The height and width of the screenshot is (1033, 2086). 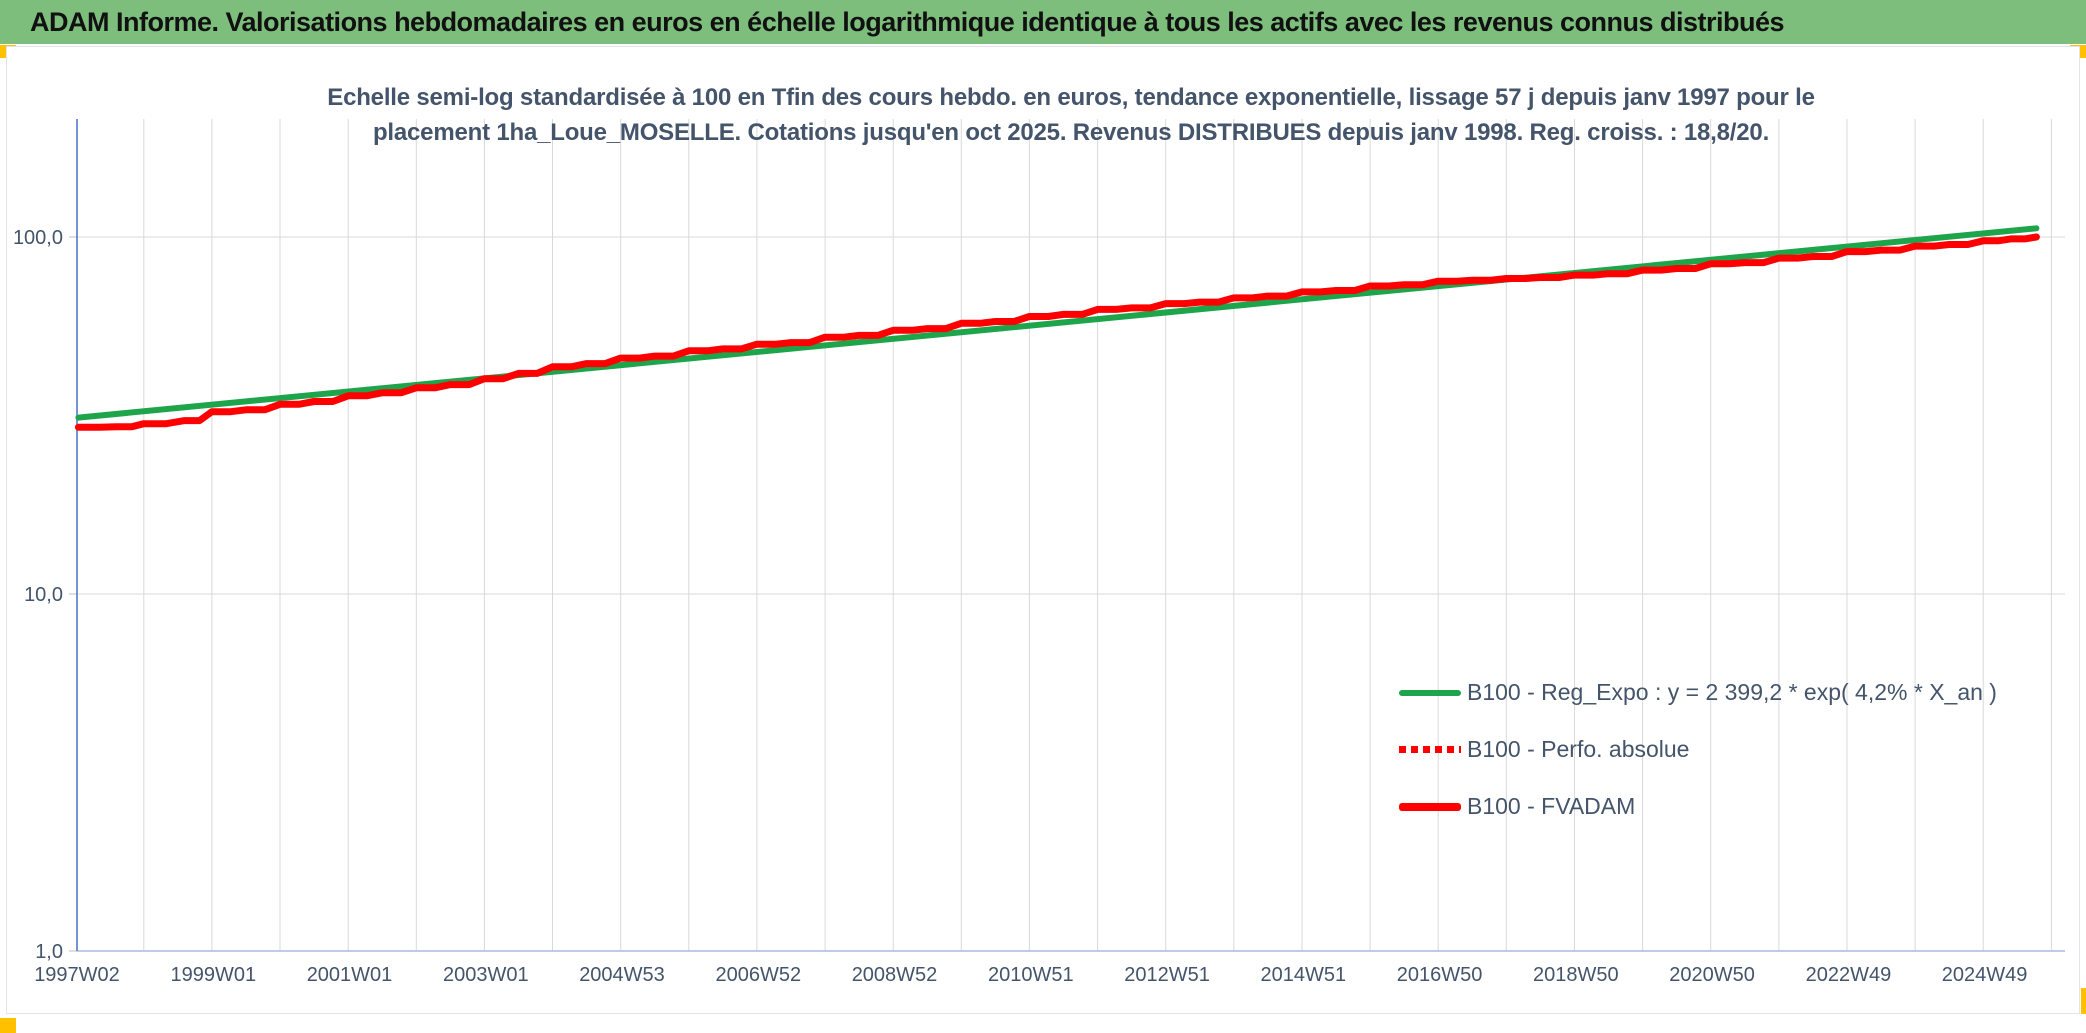 What do you see at coordinates (43, 595) in the screenshot?
I see `y-tick-label: 10,0` at bounding box center [43, 595].